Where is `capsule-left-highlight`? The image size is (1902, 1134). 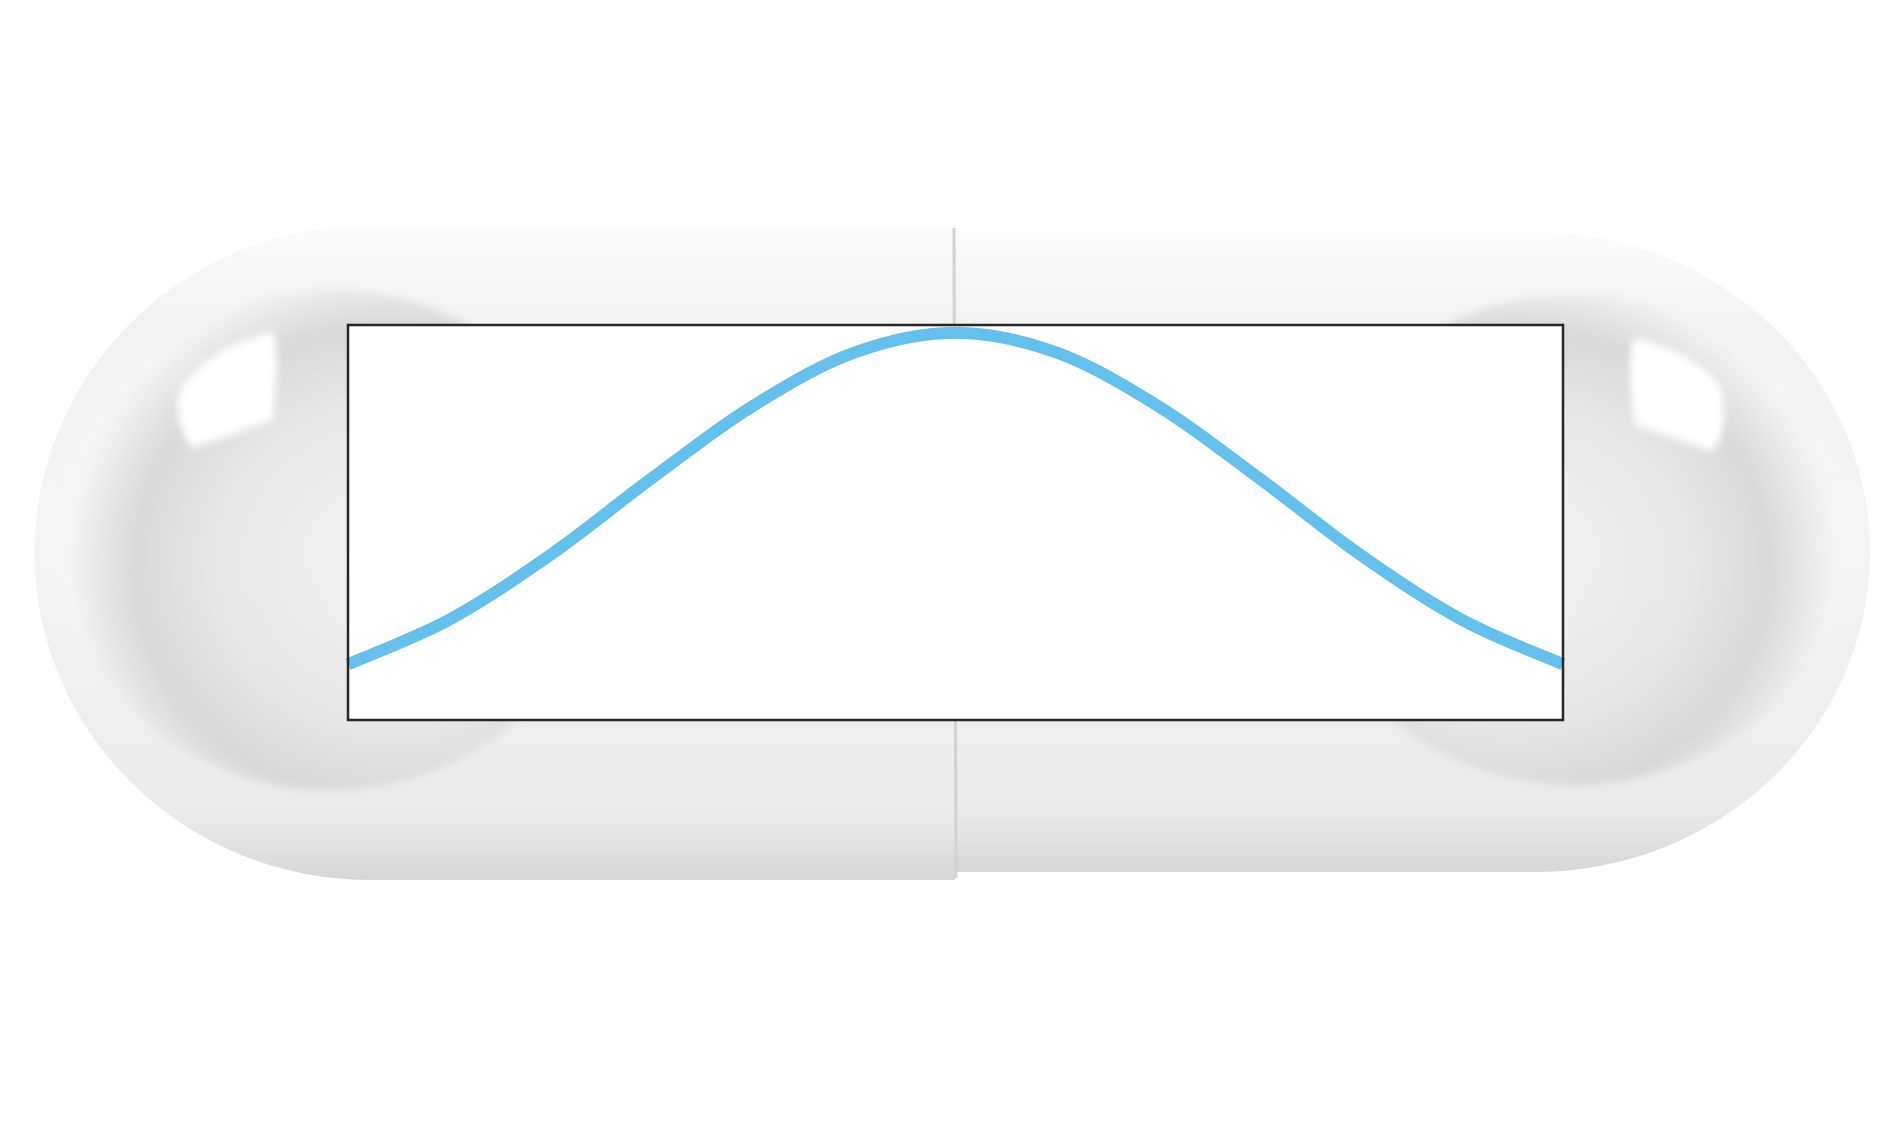
capsule-left-highlight is located at coordinates (227, 390).